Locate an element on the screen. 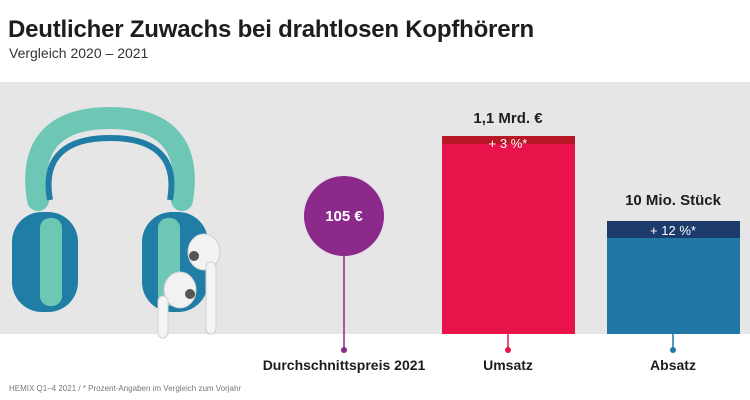 The height and width of the screenshot is (400, 750). headphone-band is located at coordinates (110, 158).